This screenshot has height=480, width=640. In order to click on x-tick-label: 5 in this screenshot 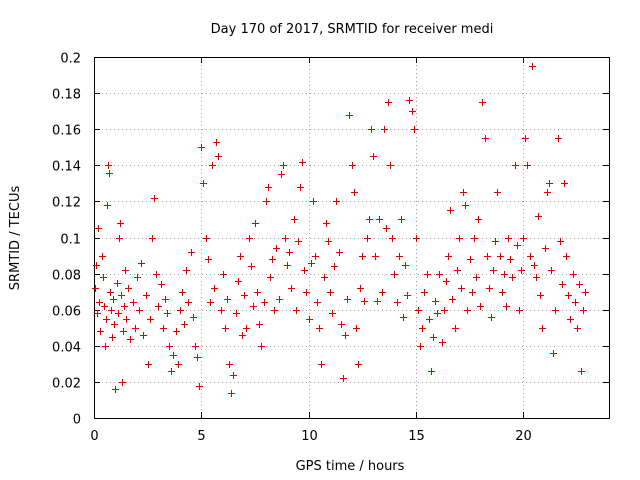, I will do `click(201, 436)`.